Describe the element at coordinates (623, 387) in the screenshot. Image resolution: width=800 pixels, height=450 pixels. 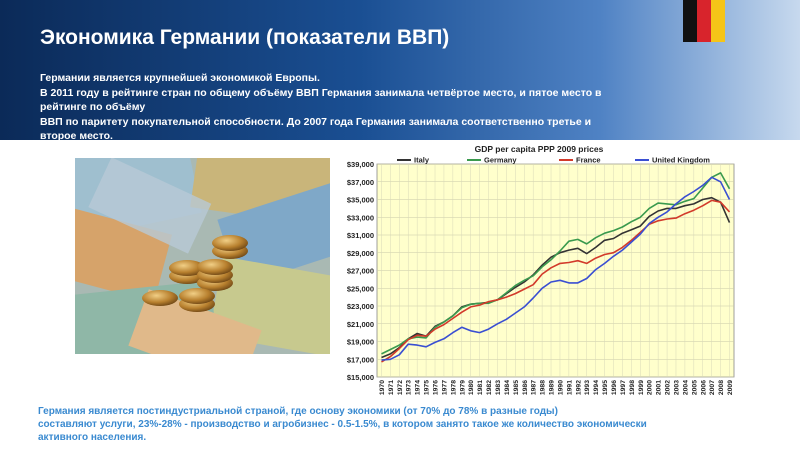
I see `x-tick-label: 1997` at that location.